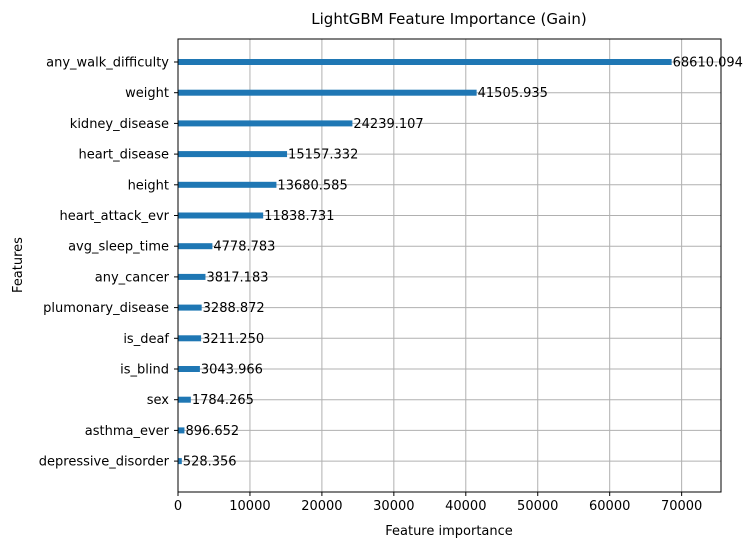  I want to click on y-axis-label: Features, so click(18, 265).